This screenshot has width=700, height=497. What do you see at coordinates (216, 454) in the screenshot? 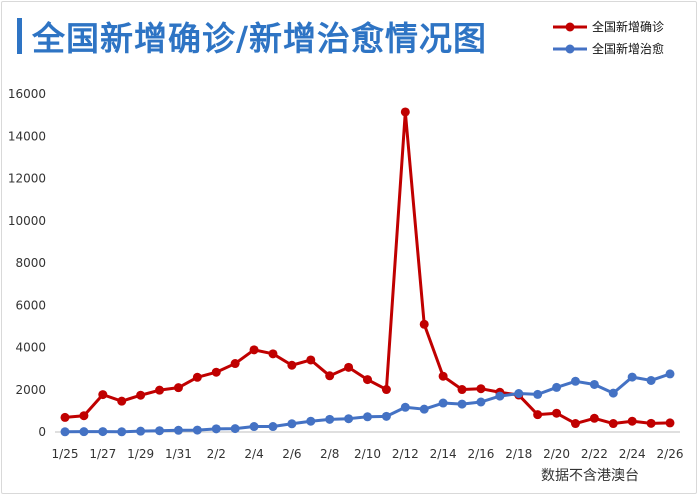
I see `x-tick-label: 2/2` at bounding box center [216, 454].